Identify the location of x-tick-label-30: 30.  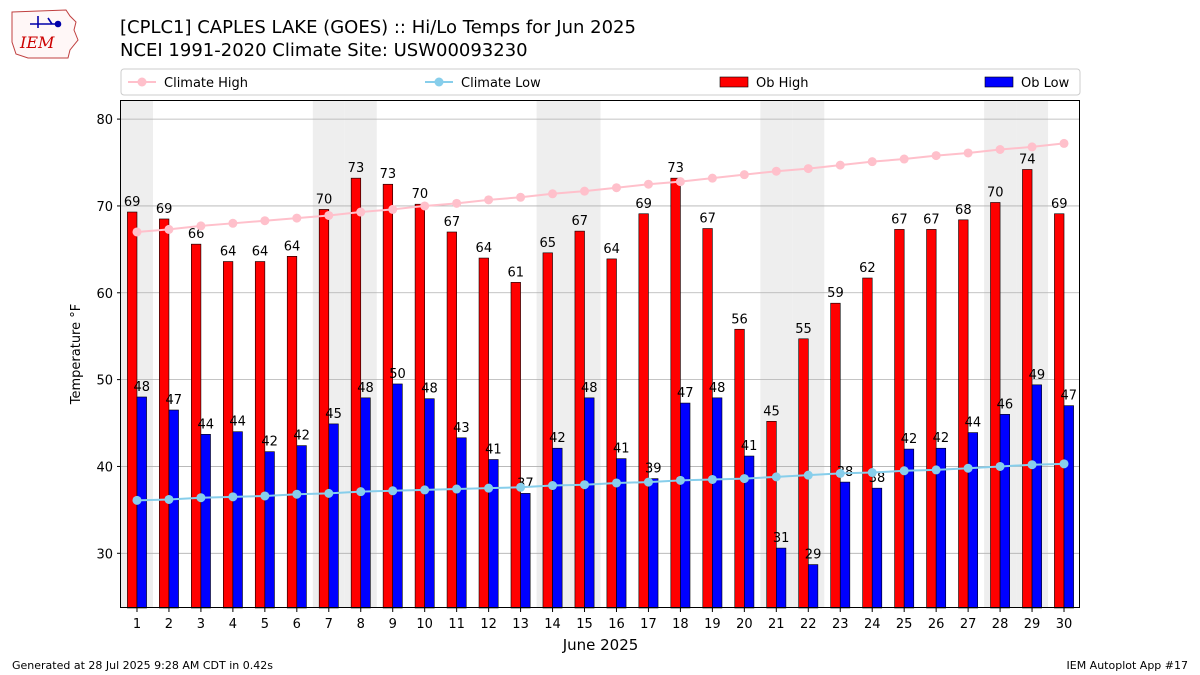
(1064, 624).